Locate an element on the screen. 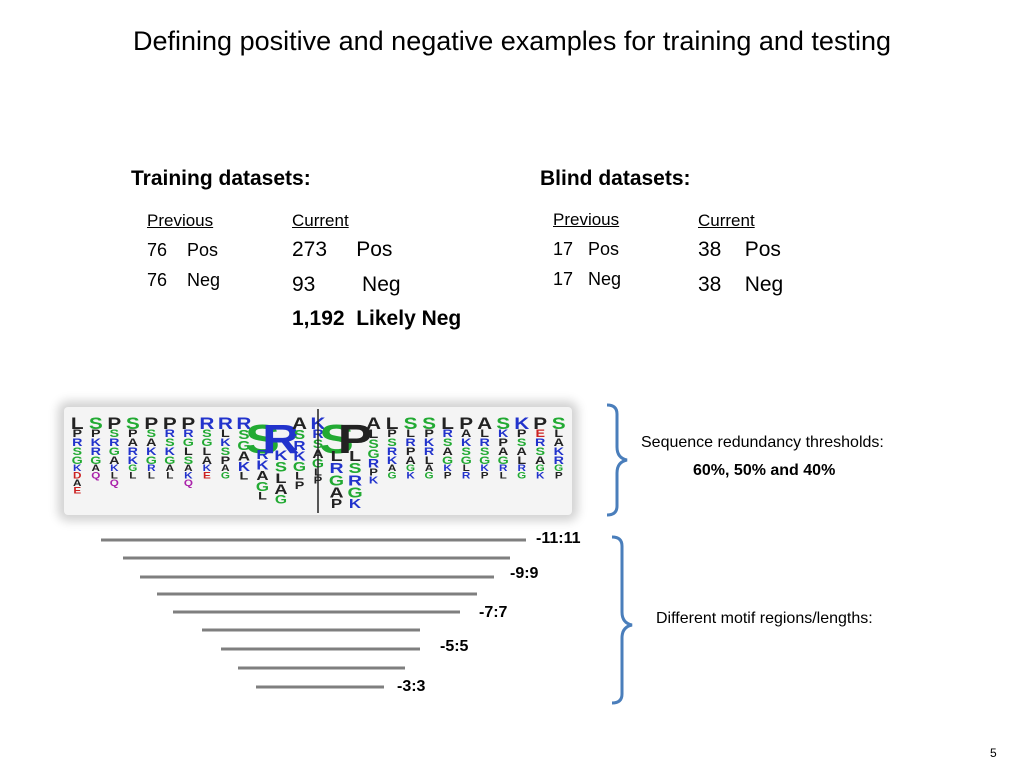  blind-current-label: Current is located at coordinates (726, 220).